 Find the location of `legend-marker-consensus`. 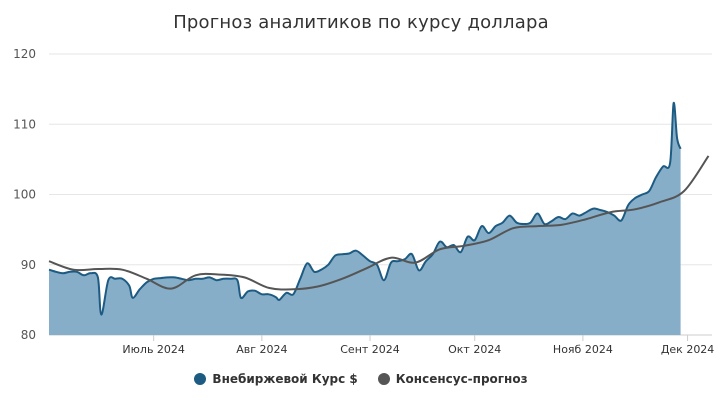

legend-marker-consensus is located at coordinates (383, 379).